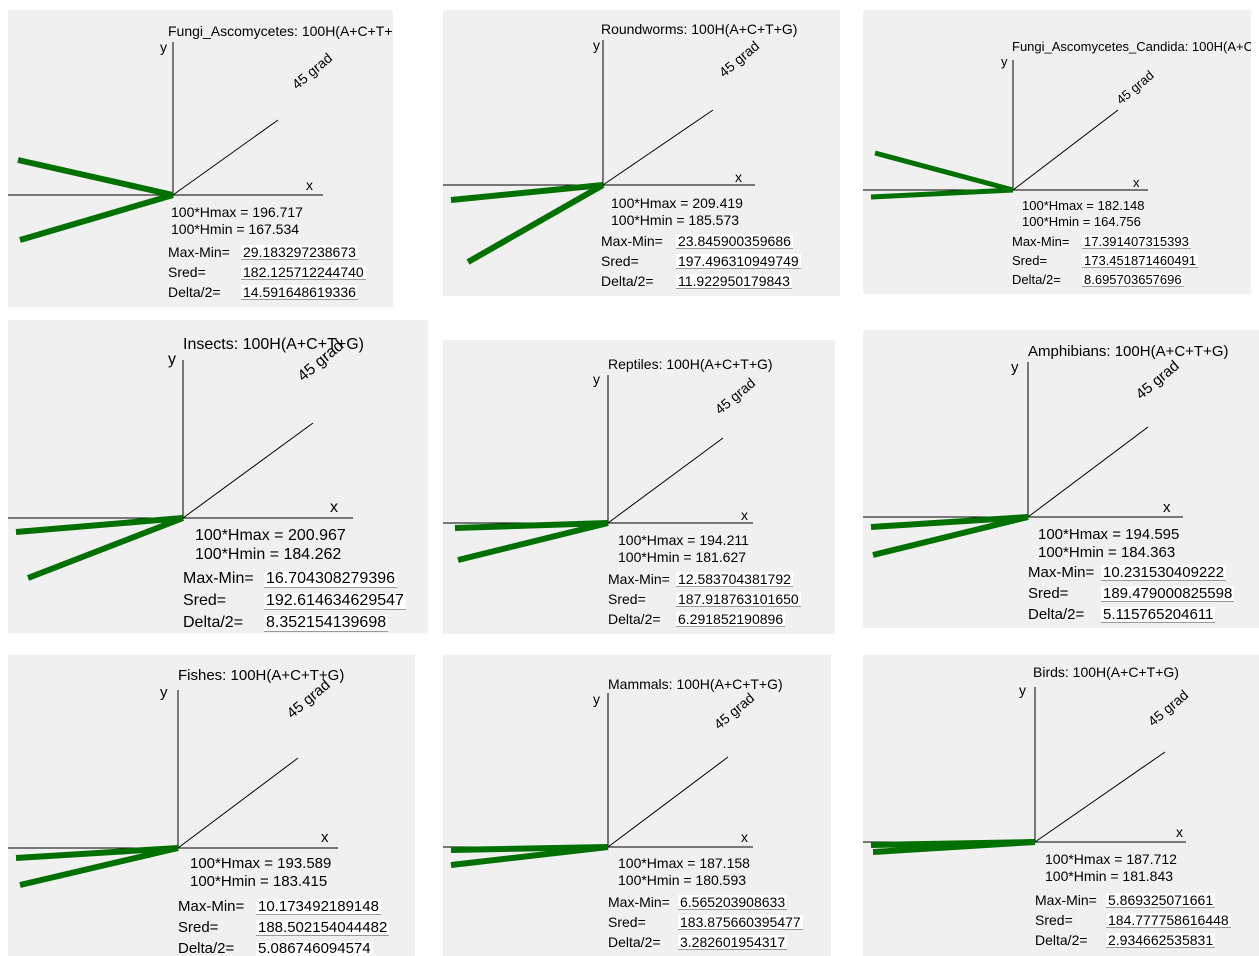 Image resolution: width=1259 pixels, height=956 pixels. Describe the element at coordinates (695, 684) in the screenshot. I see `panel-title: Mammals: 100H(A+C+T+G)` at that location.